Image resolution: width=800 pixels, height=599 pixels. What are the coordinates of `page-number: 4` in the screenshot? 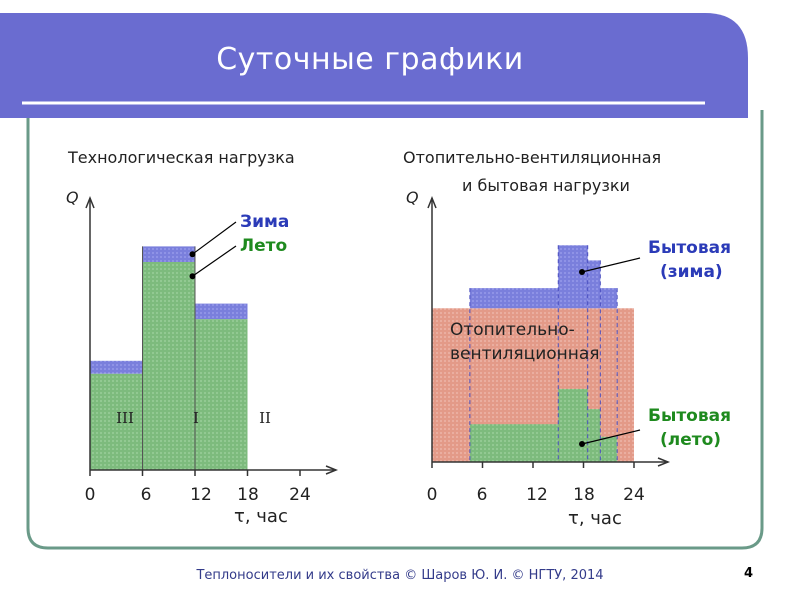 It's located at (749, 573).